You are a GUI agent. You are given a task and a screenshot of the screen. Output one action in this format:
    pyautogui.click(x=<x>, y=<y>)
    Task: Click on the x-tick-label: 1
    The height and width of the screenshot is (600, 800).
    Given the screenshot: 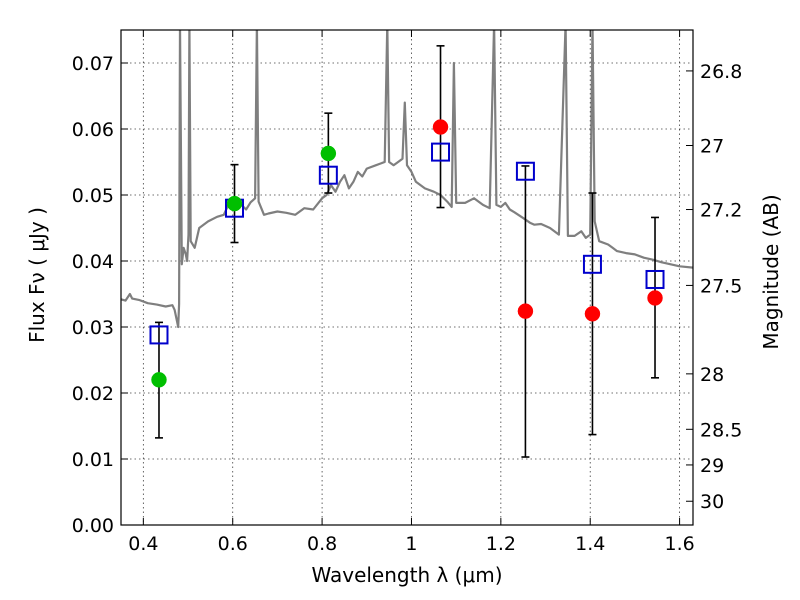 What is the action you would take?
    pyautogui.click(x=411, y=544)
    